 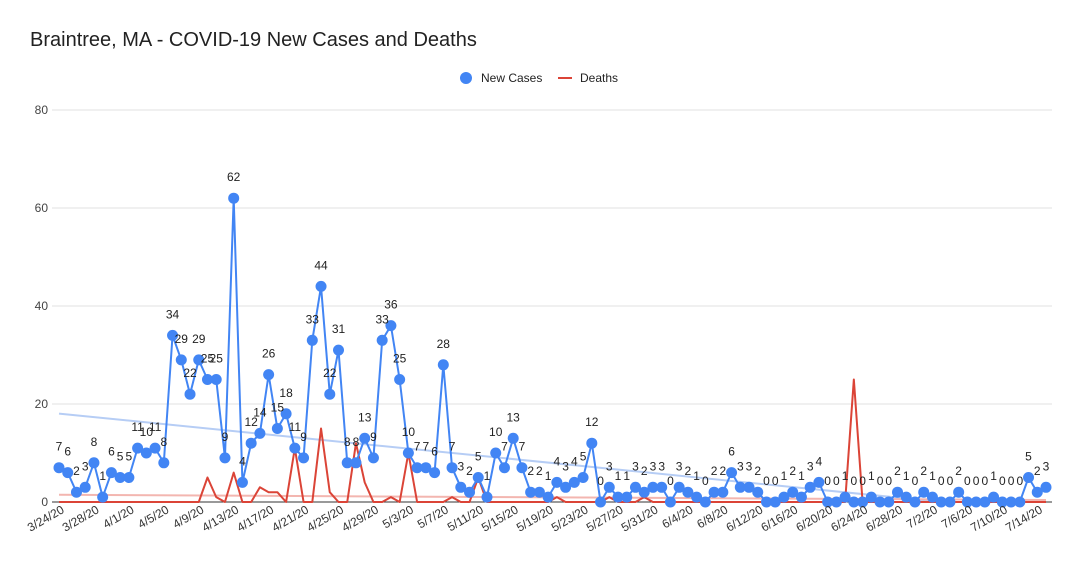 I want to click on new-cases-data-label: 44, so click(x=321, y=265).